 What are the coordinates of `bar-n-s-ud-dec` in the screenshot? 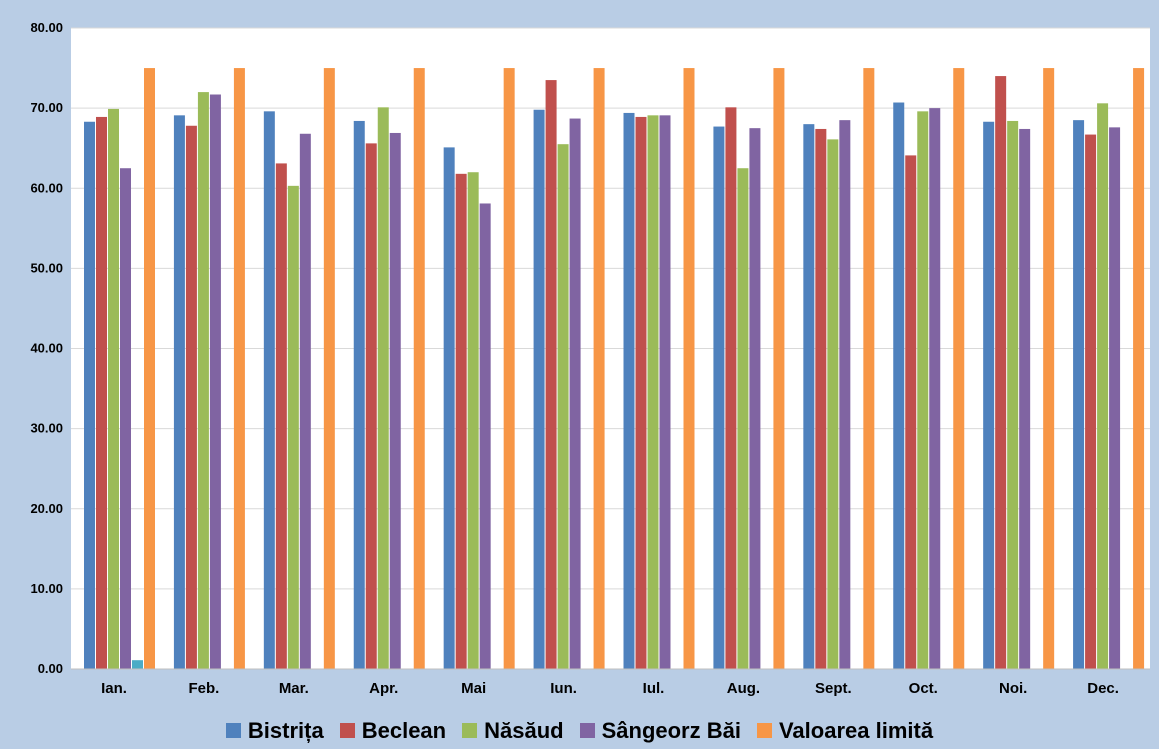 It's located at (1102, 386).